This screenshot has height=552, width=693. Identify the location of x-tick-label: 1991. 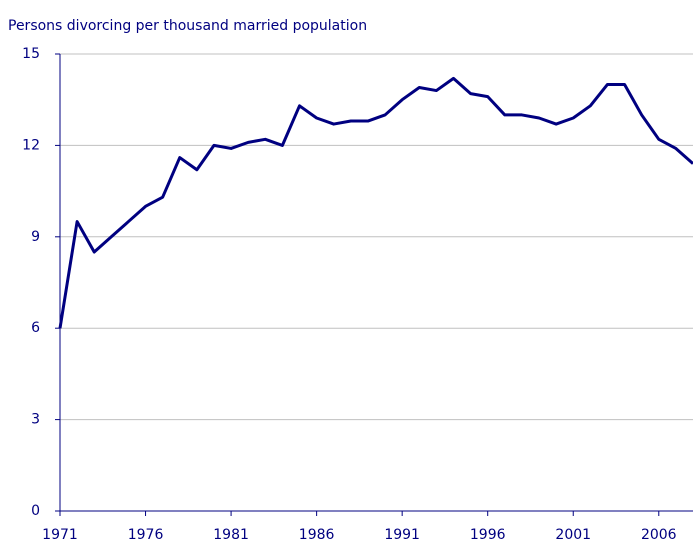
(402, 535).